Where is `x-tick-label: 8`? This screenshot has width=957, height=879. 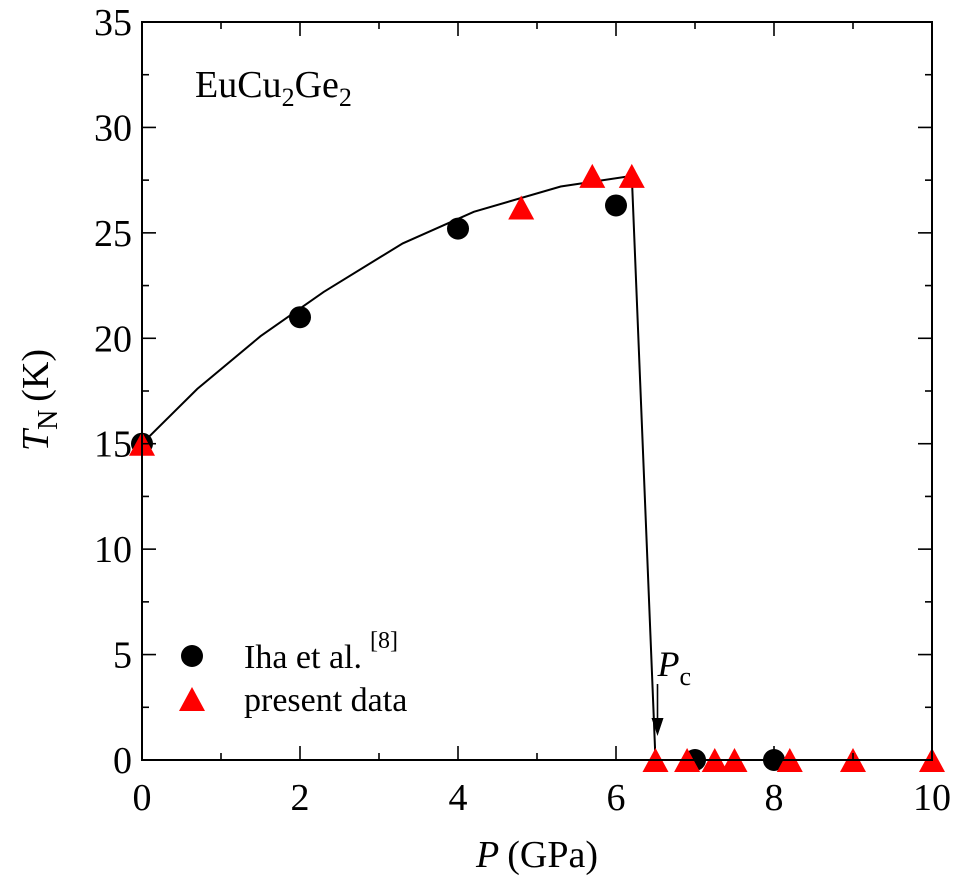 x-tick-label: 8 is located at coordinates (774, 798).